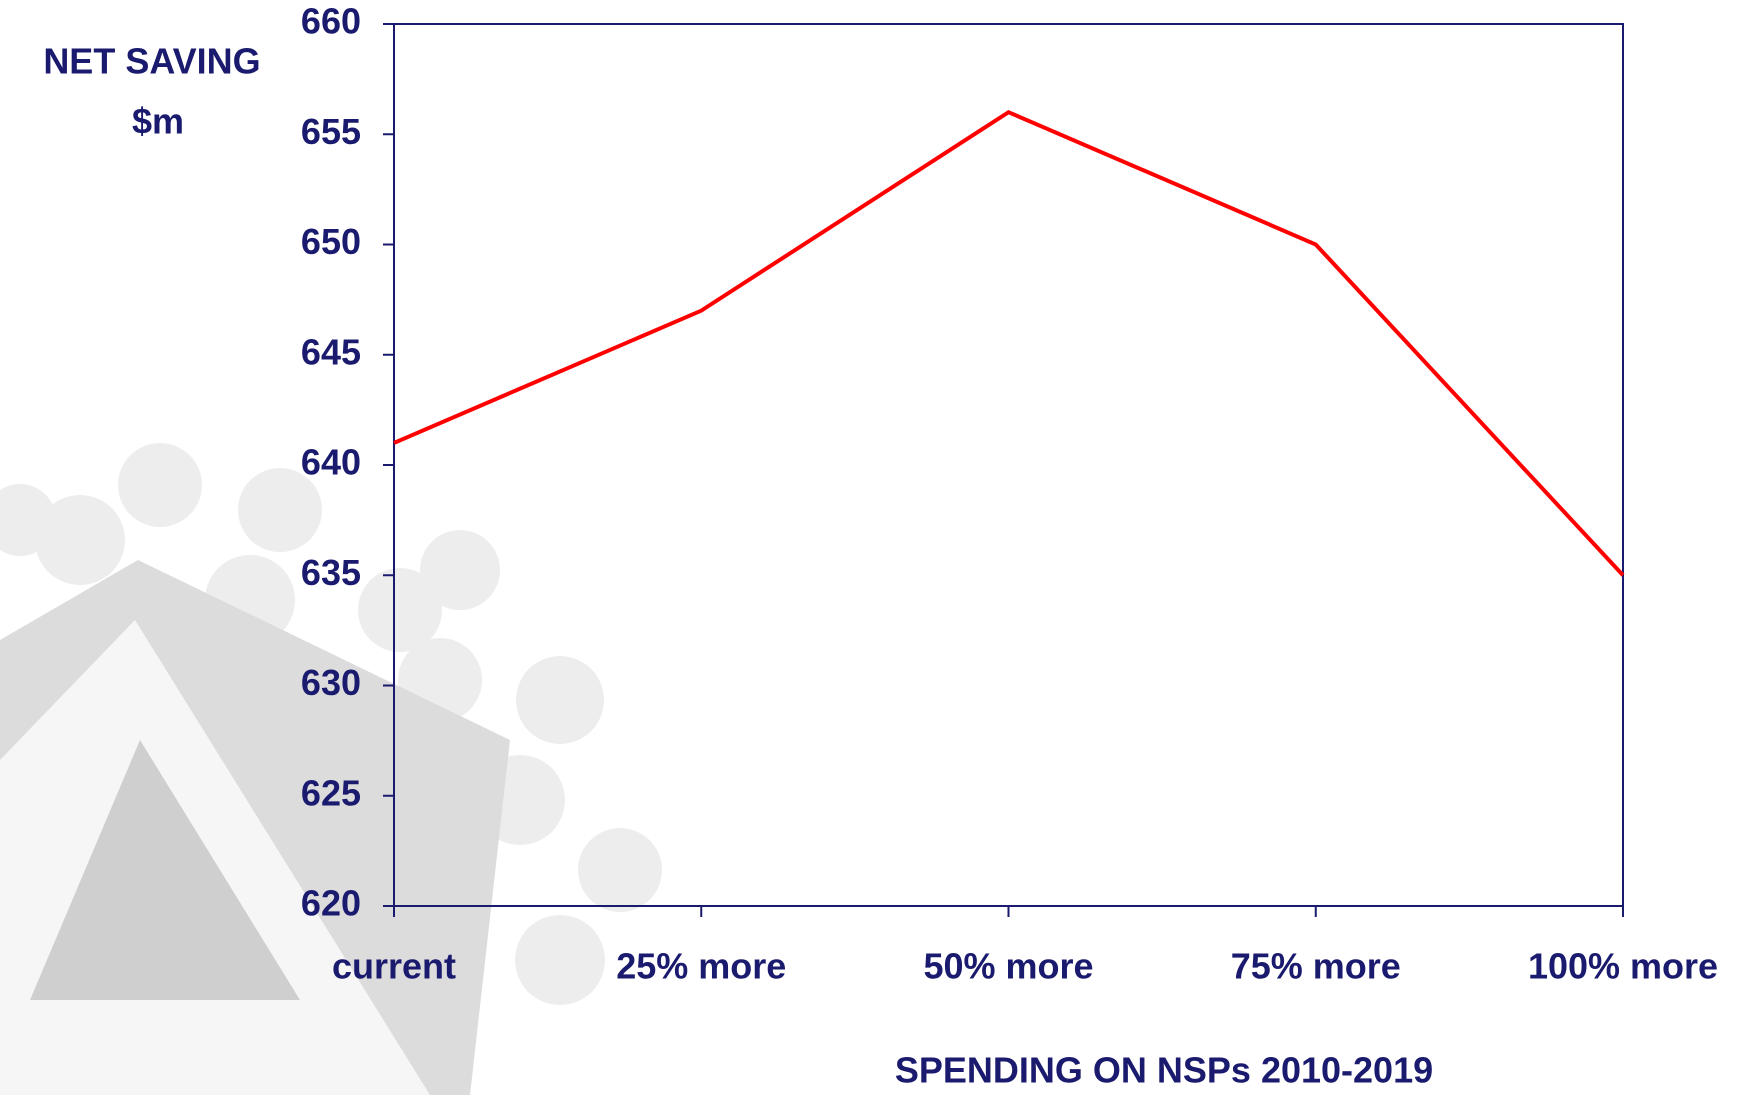 This screenshot has width=1741, height=1095. What do you see at coordinates (331, 462) in the screenshot?
I see `y-tick-label: 640` at bounding box center [331, 462].